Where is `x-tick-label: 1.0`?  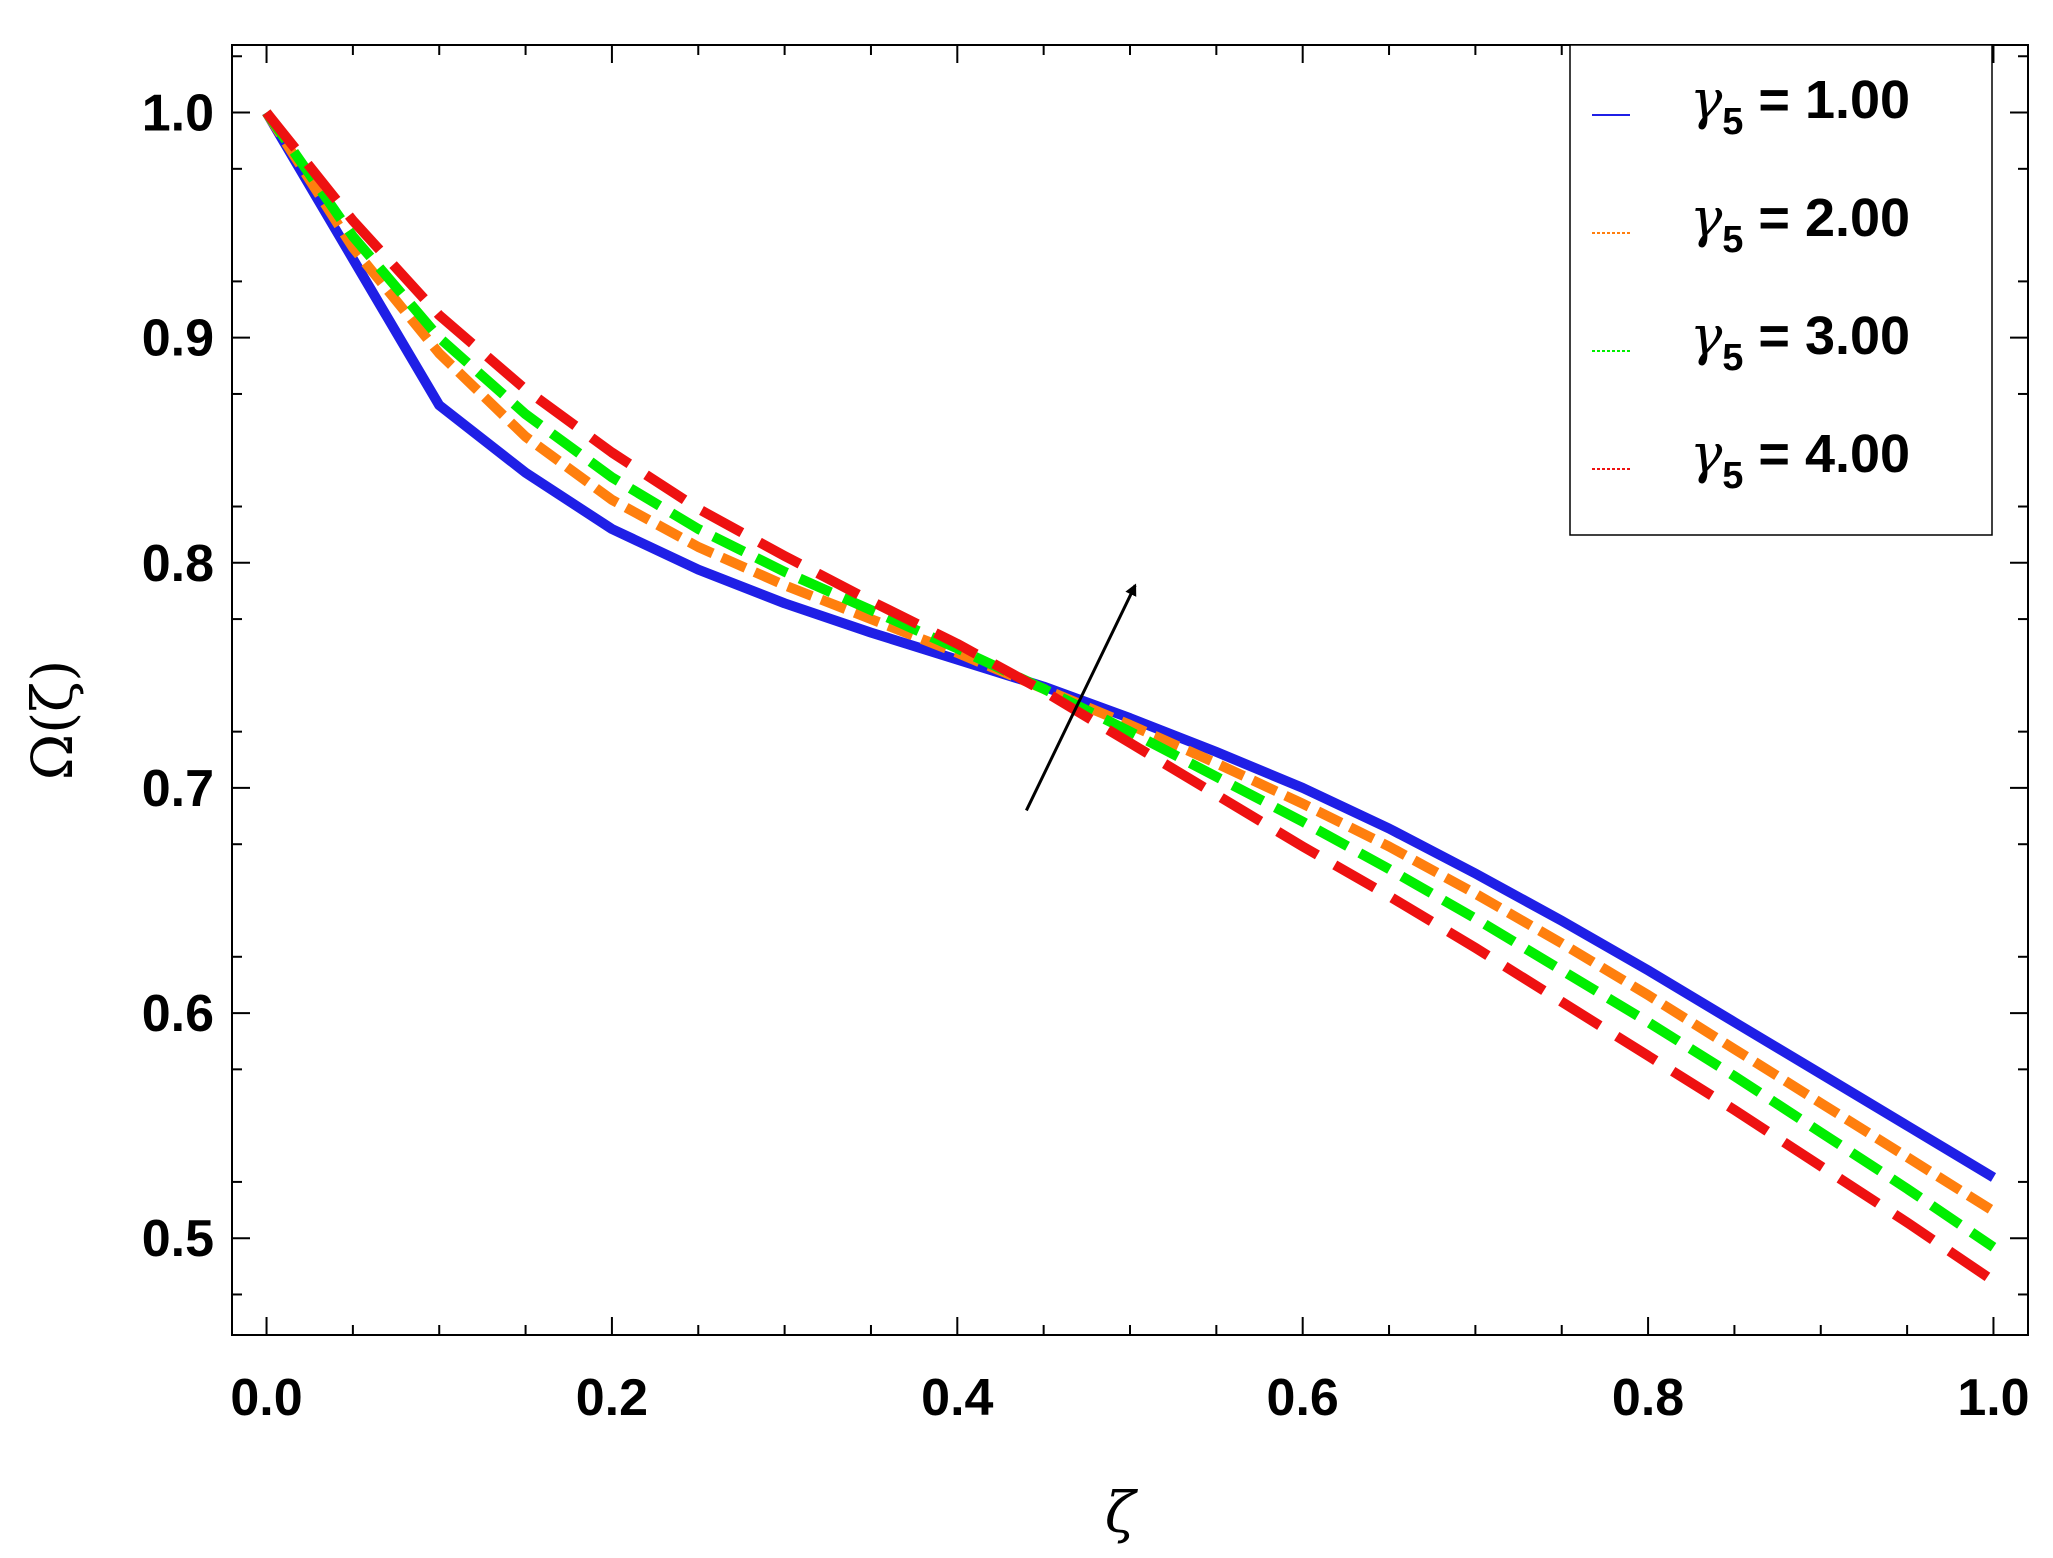 x-tick-label: 1.0 is located at coordinates (1993, 1398).